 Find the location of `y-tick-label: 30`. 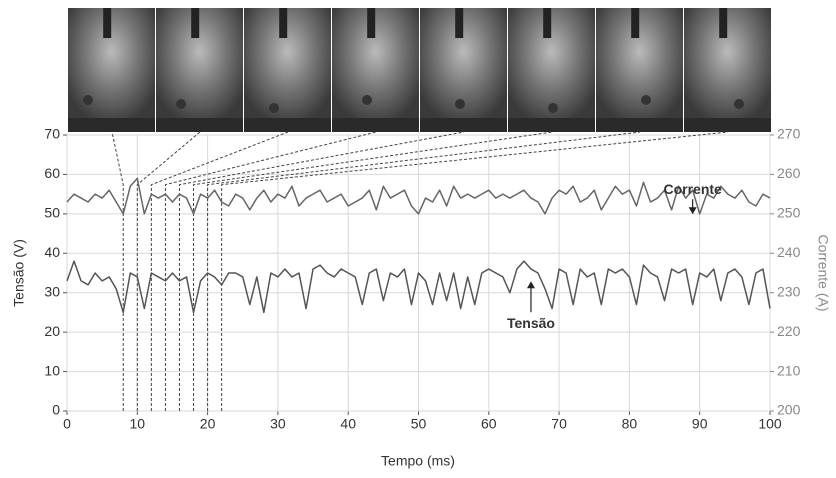

y-tick-label: 30 is located at coordinates (52, 291).